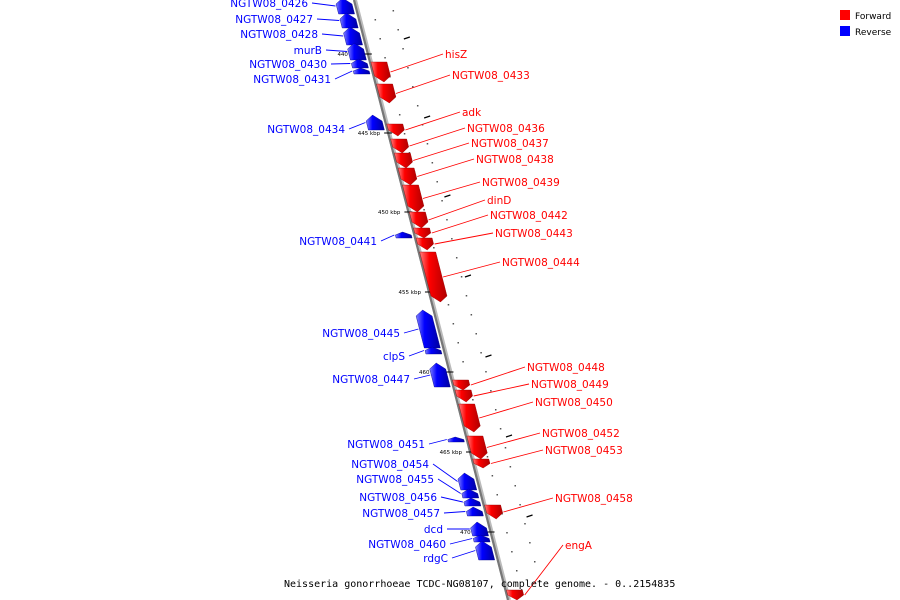 The image size is (900, 600). I want to click on gene-ngtw08-0454-label: NGTW08_0454, so click(390, 465).